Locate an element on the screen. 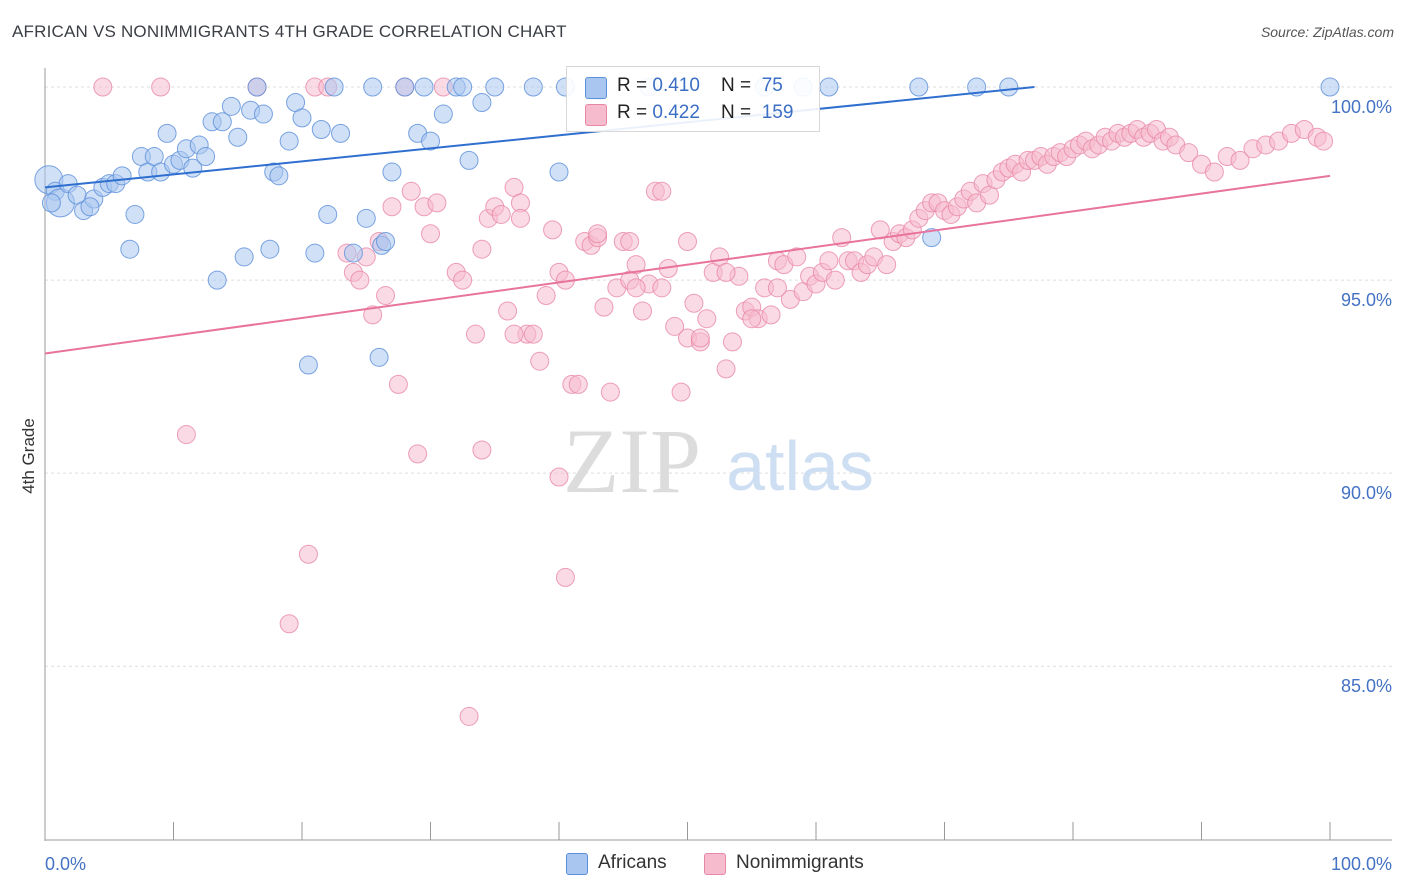 The width and height of the screenshot is (1406, 892). africans-legend-swatch is located at coordinates (577, 864).